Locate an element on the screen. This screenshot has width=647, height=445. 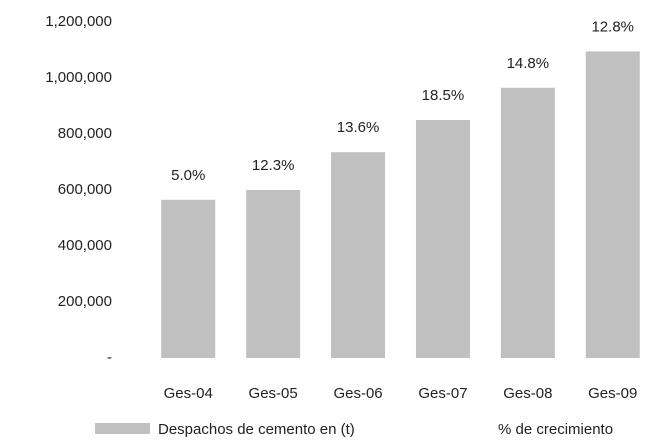
x-tick-label: Ges-05 is located at coordinates (273, 393).